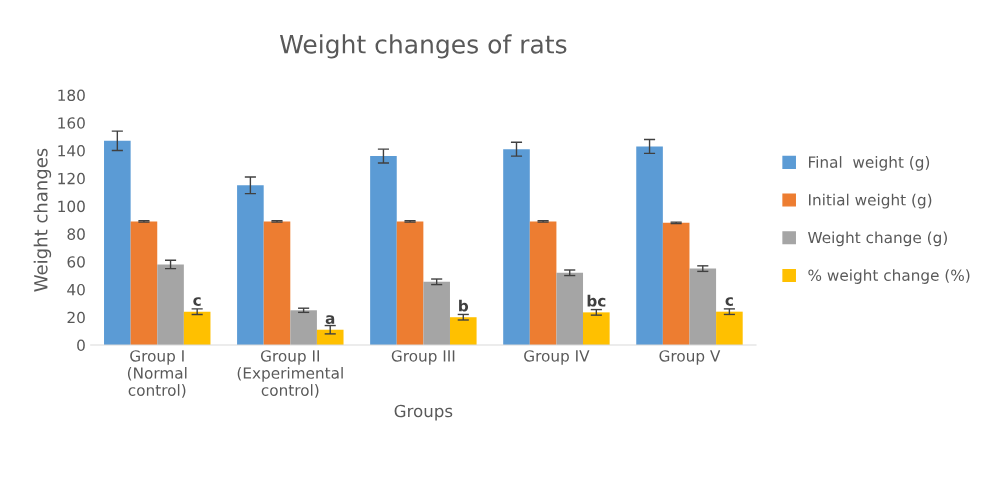 The width and height of the screenshot is (1008, 500). Describe the element at coordinates (869, 163) in the screenshot. I see `legend-label: Final weight (g)` at that location.